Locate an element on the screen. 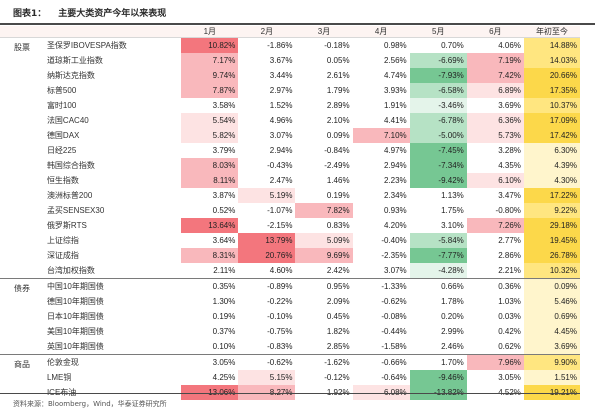 This screenshot has width=595, height=415. monthly-return-cell: -7.34% is located at coordinates (438, 165).